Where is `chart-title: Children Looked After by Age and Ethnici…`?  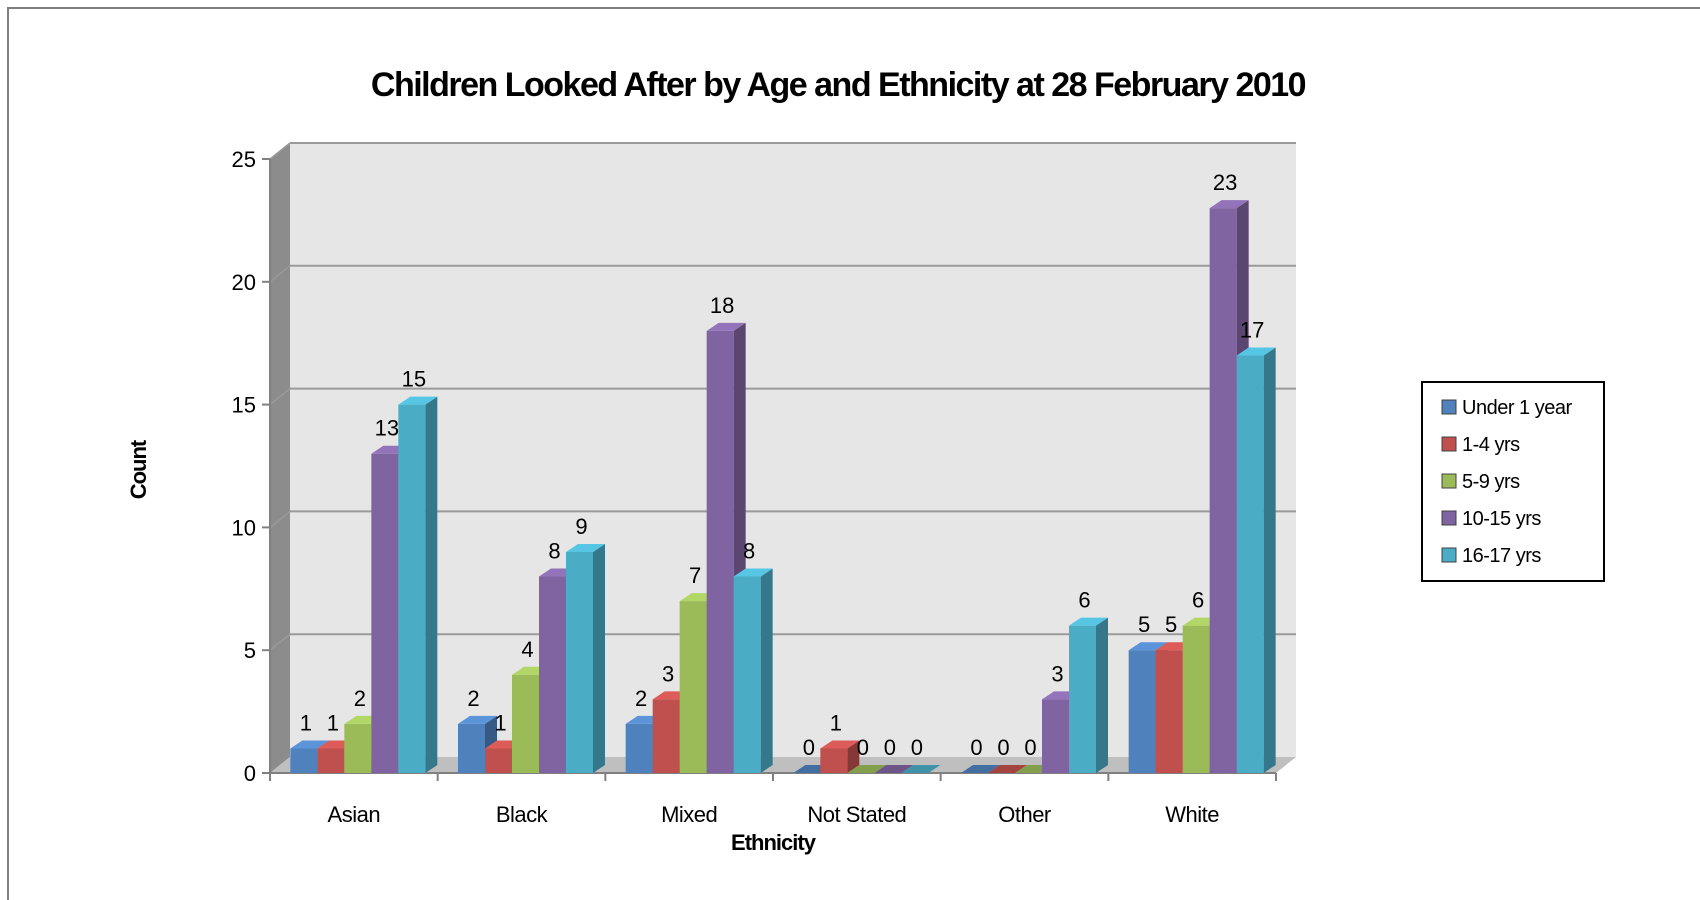
chart-title: Children Looked After by Age and Ethnici… is located at coordinates (838, 85).